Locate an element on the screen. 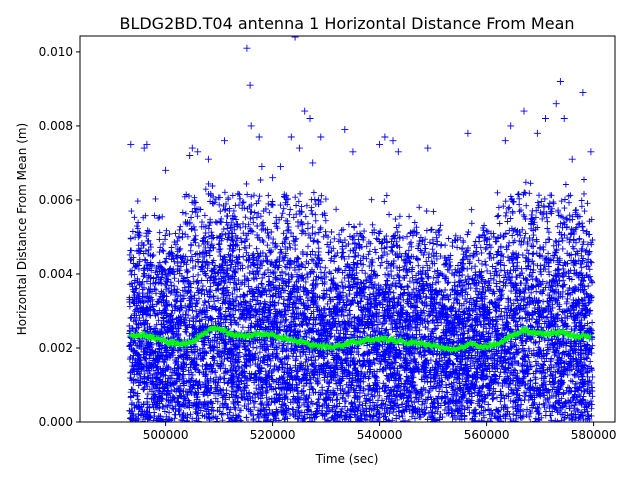 The height and width of the screenshot is (480, 640). x-tick-label: 540000 is located at coordinates (380, 435).